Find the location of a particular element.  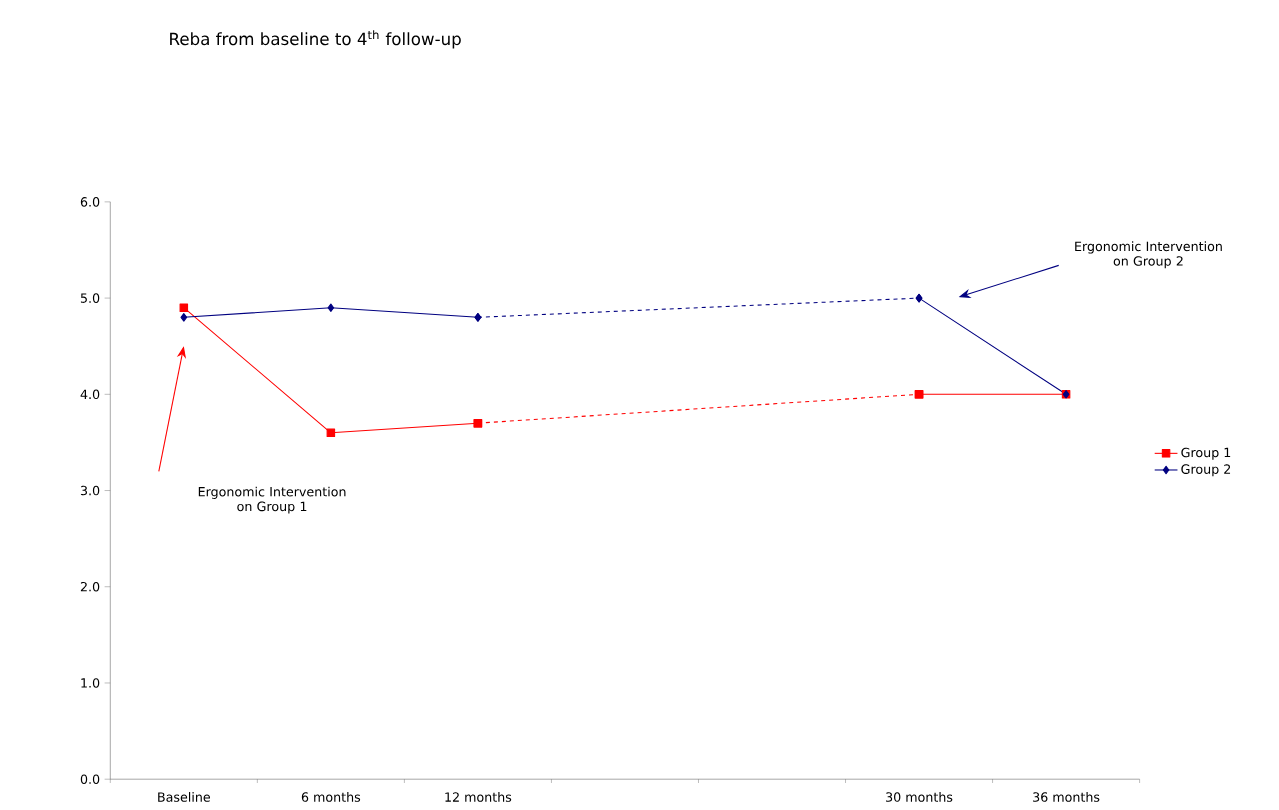

y-tick-label: 5.0 is located at coordinates (90, 298).